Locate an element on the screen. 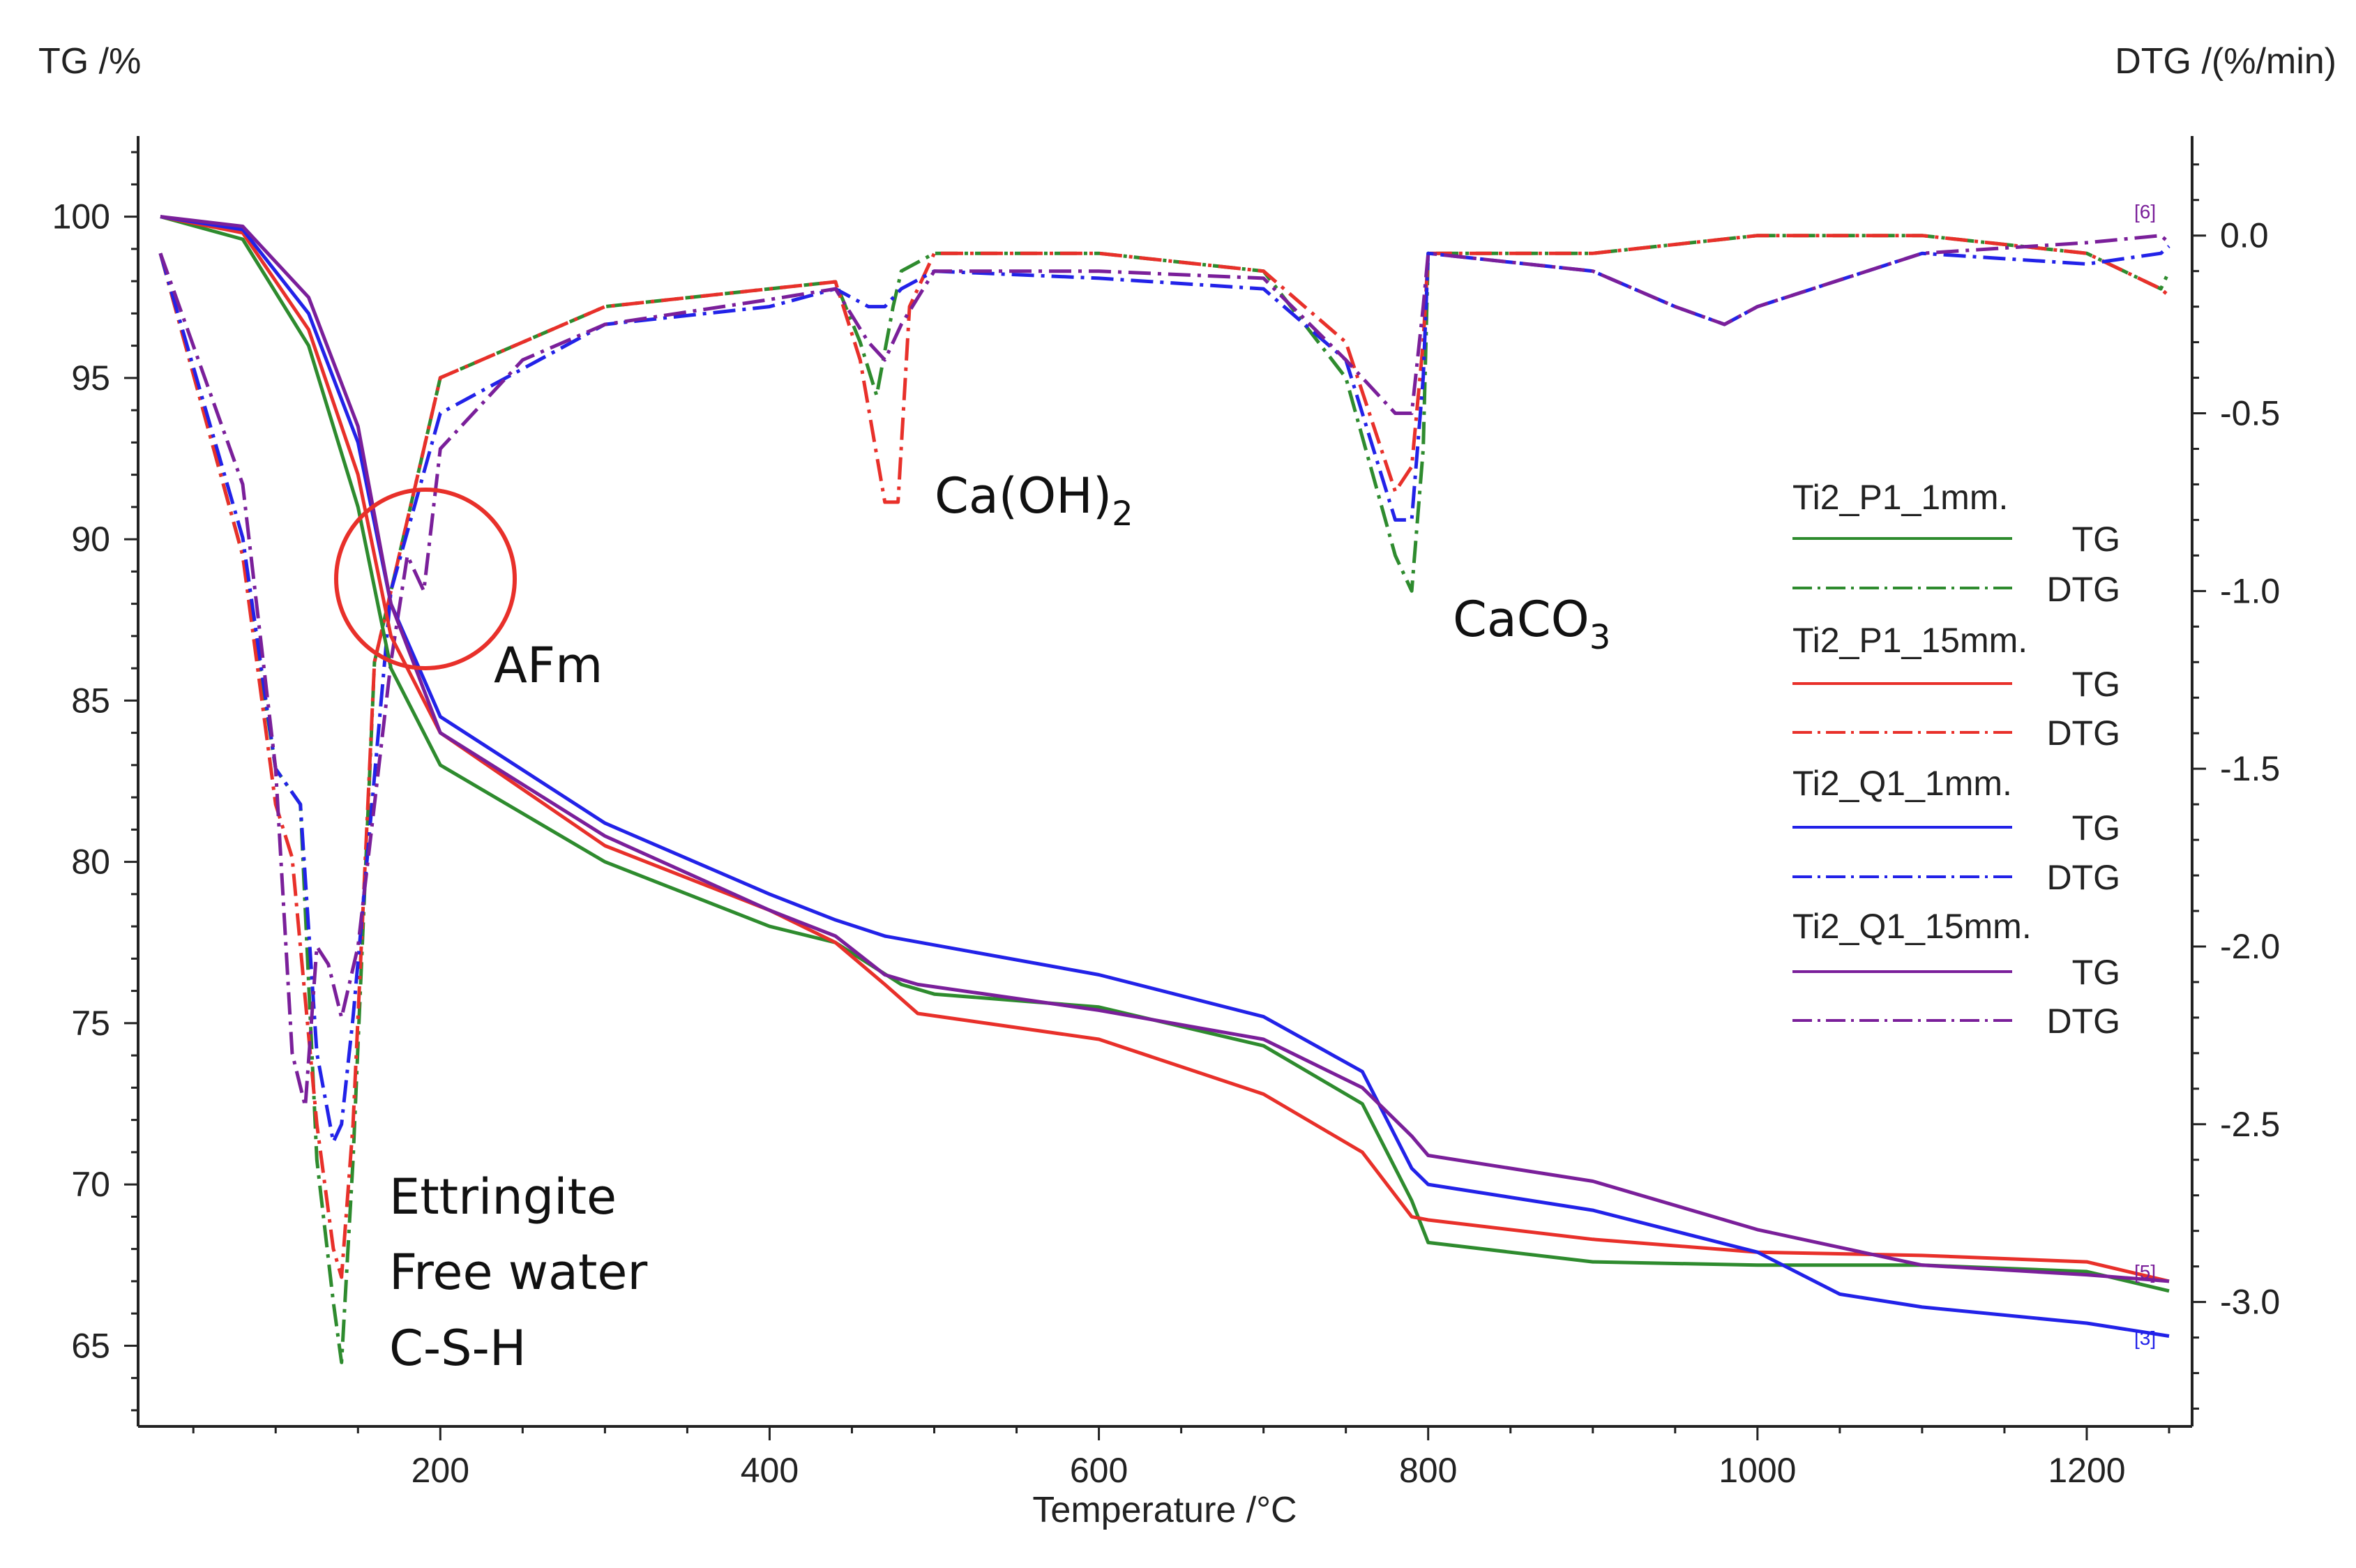 The height and width of the screenshot is (1568, 2356). caoh2-base: Ca(OH) is located at coordinates (1023, 496).